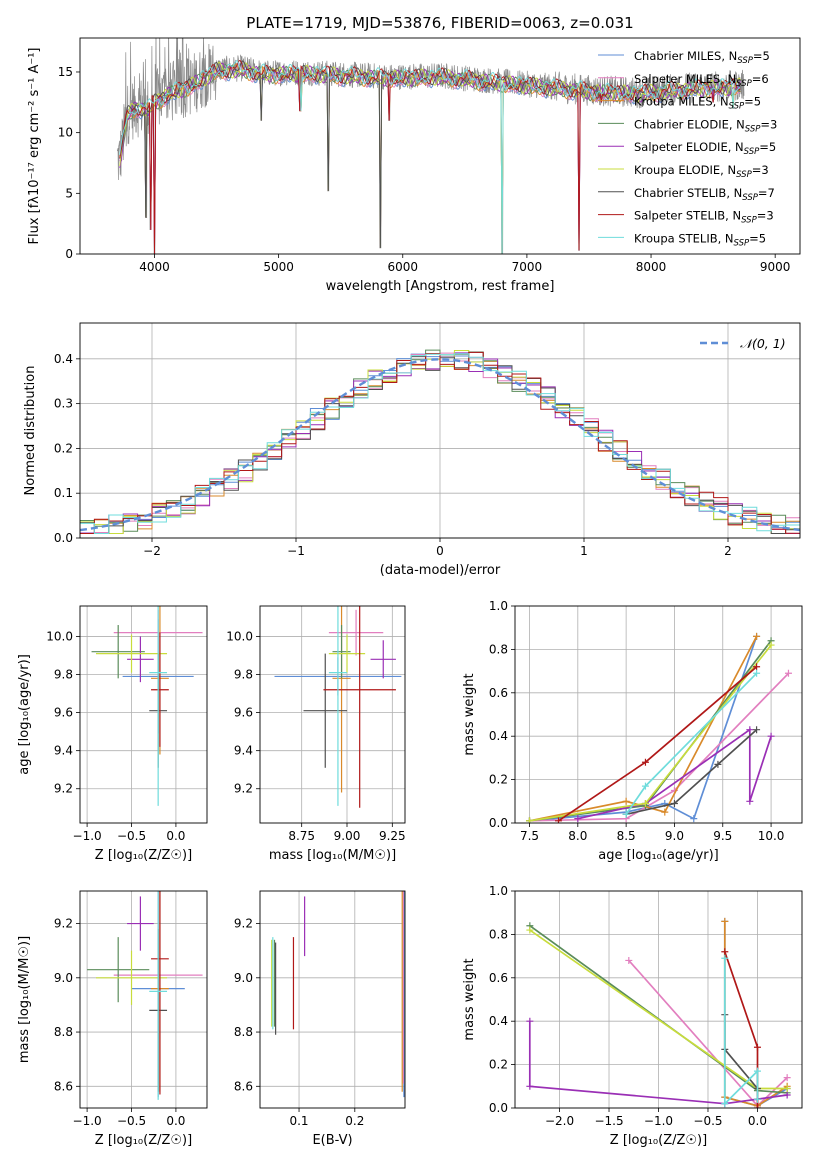 This screenshot has width=819, height=1170. I want to click on x-tick-label: 10.0, so click(771, 836).